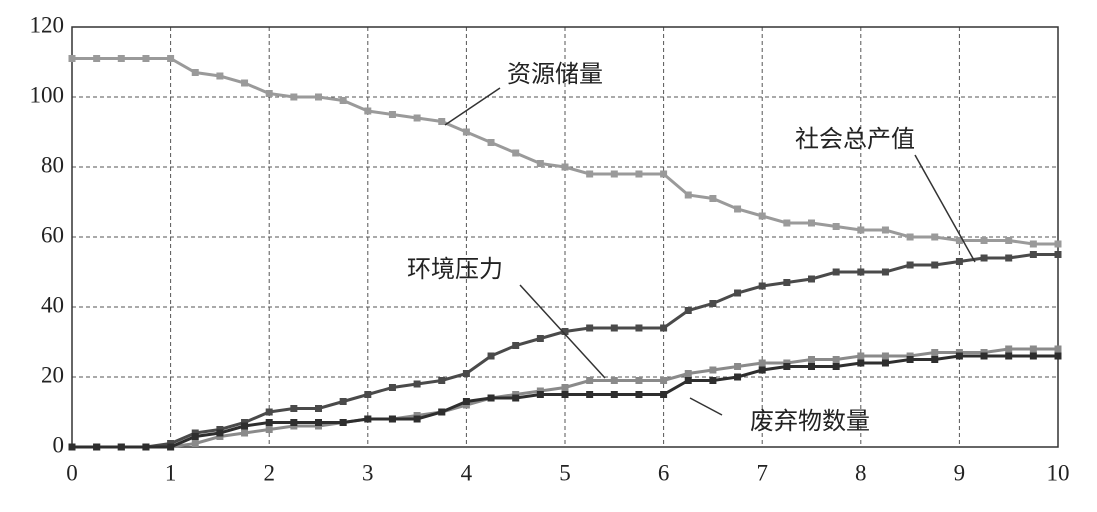 Image resolution: width=1097 pixels, height=512 pixels. Describe the element at coordinates (565, 472) in the screenshot. I see `x-tick-label: 5` at that location.